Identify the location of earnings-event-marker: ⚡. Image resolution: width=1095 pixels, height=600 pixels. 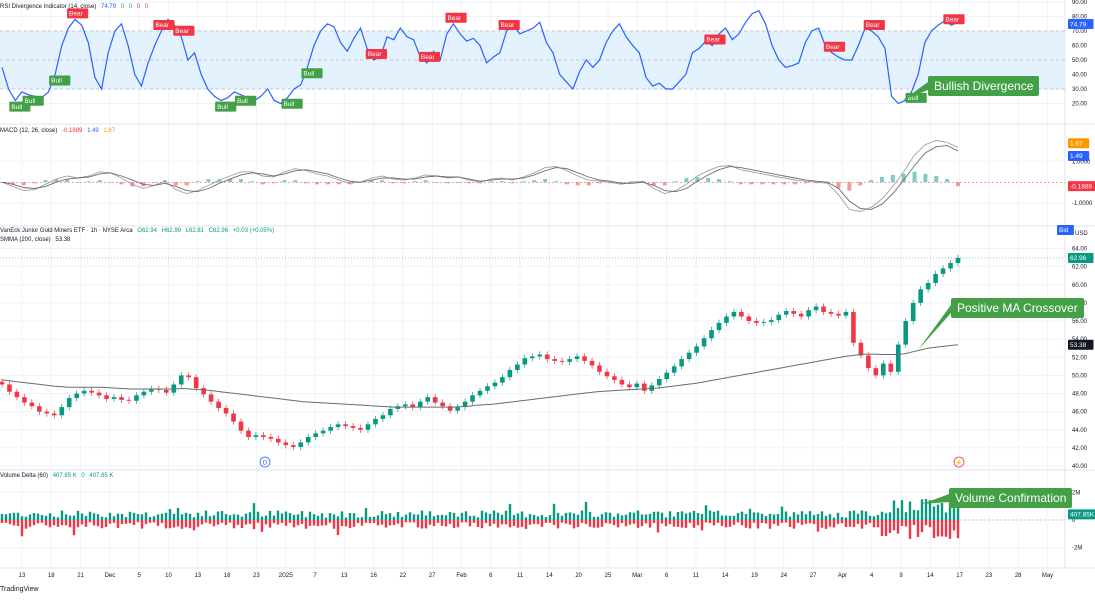
(959, 462).